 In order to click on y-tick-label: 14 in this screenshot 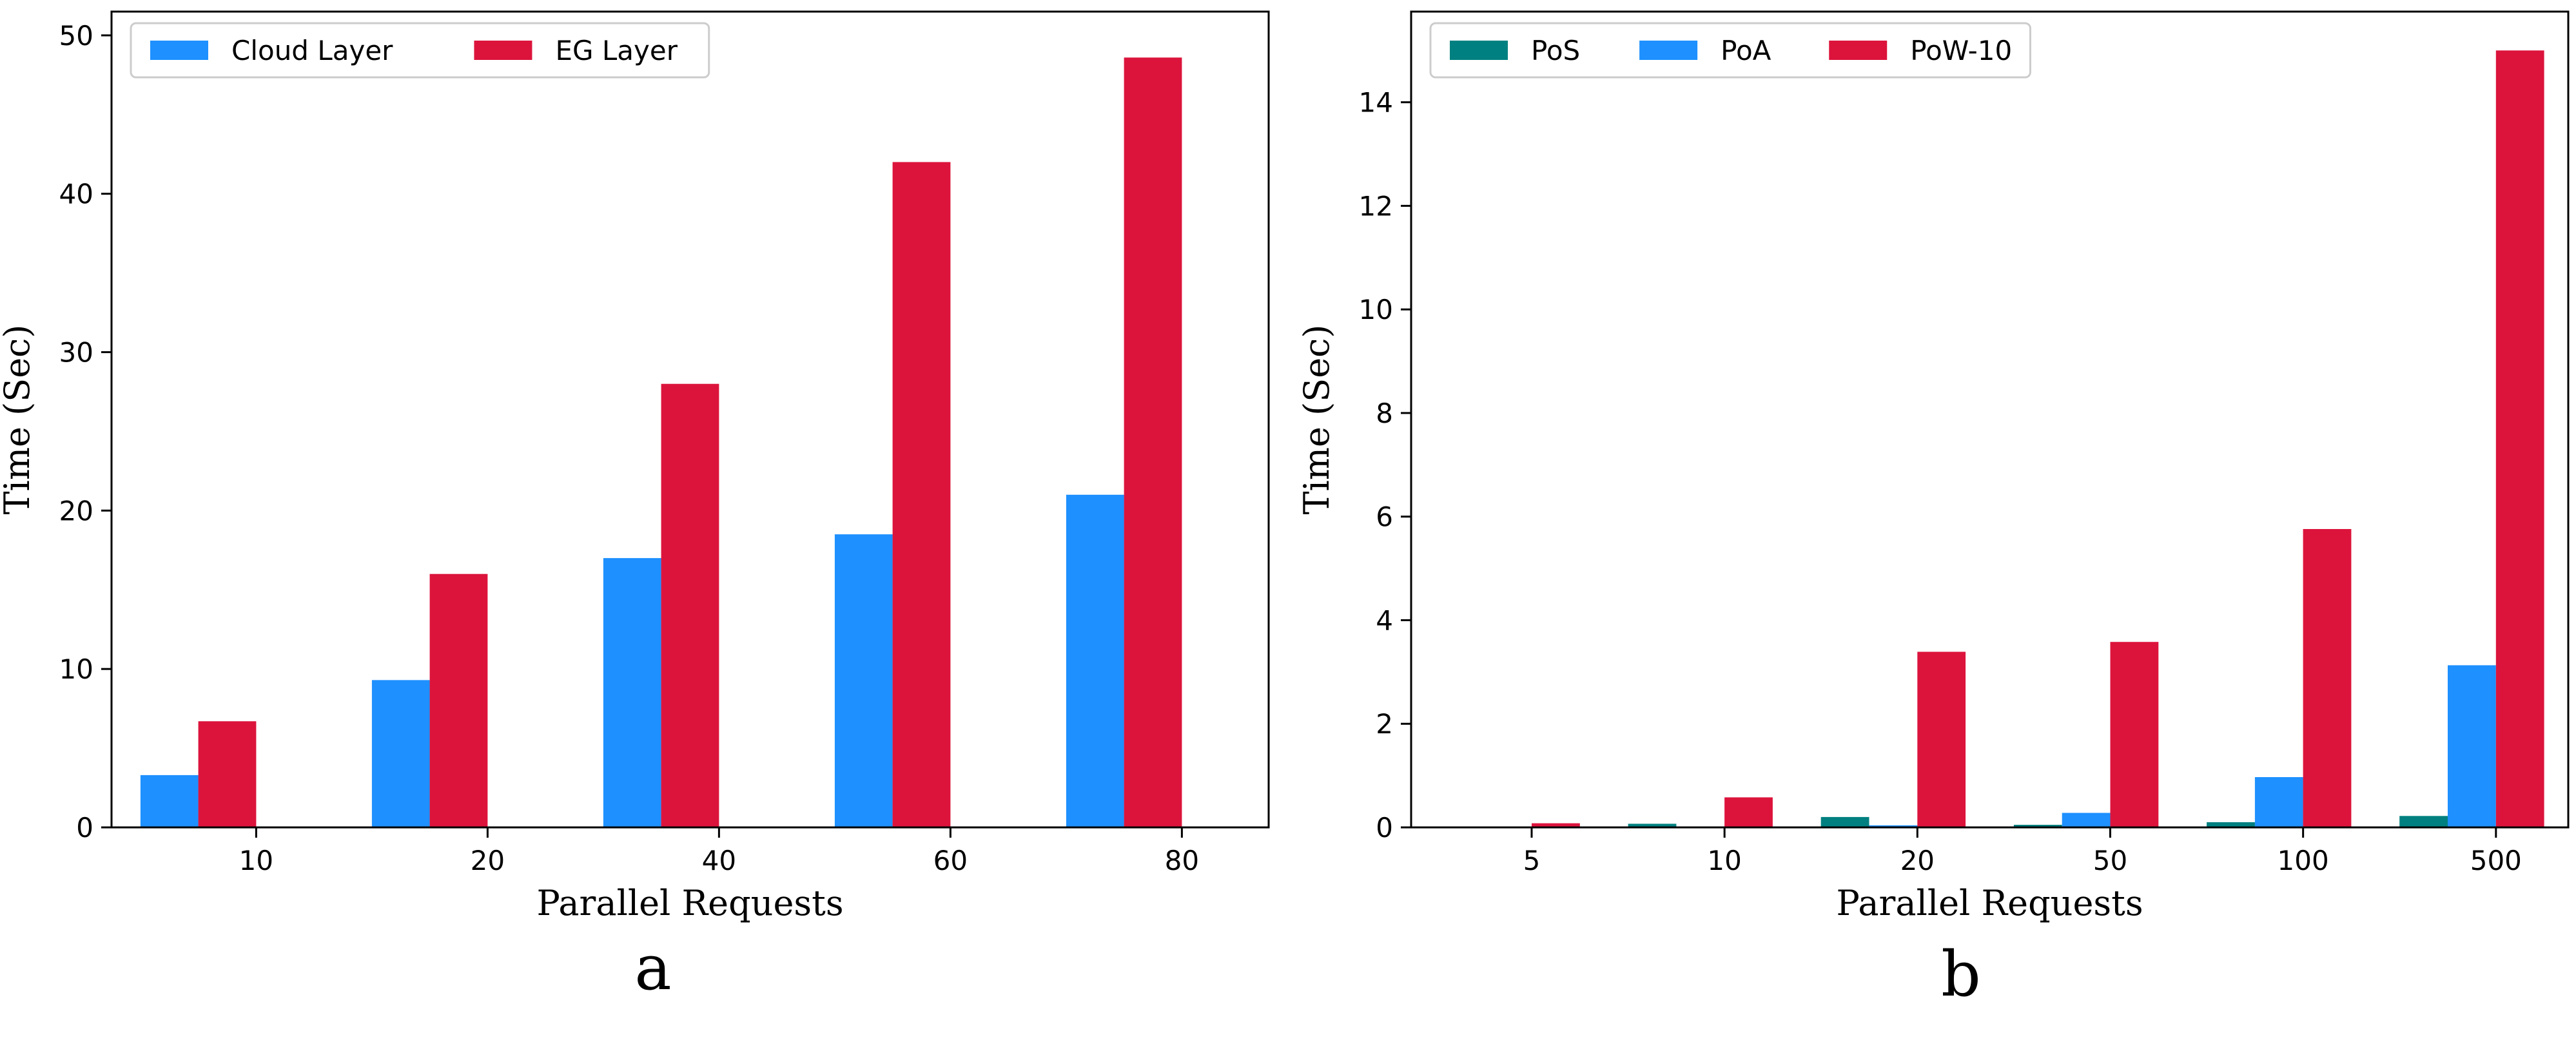, I will do `click(1376, 103)`.